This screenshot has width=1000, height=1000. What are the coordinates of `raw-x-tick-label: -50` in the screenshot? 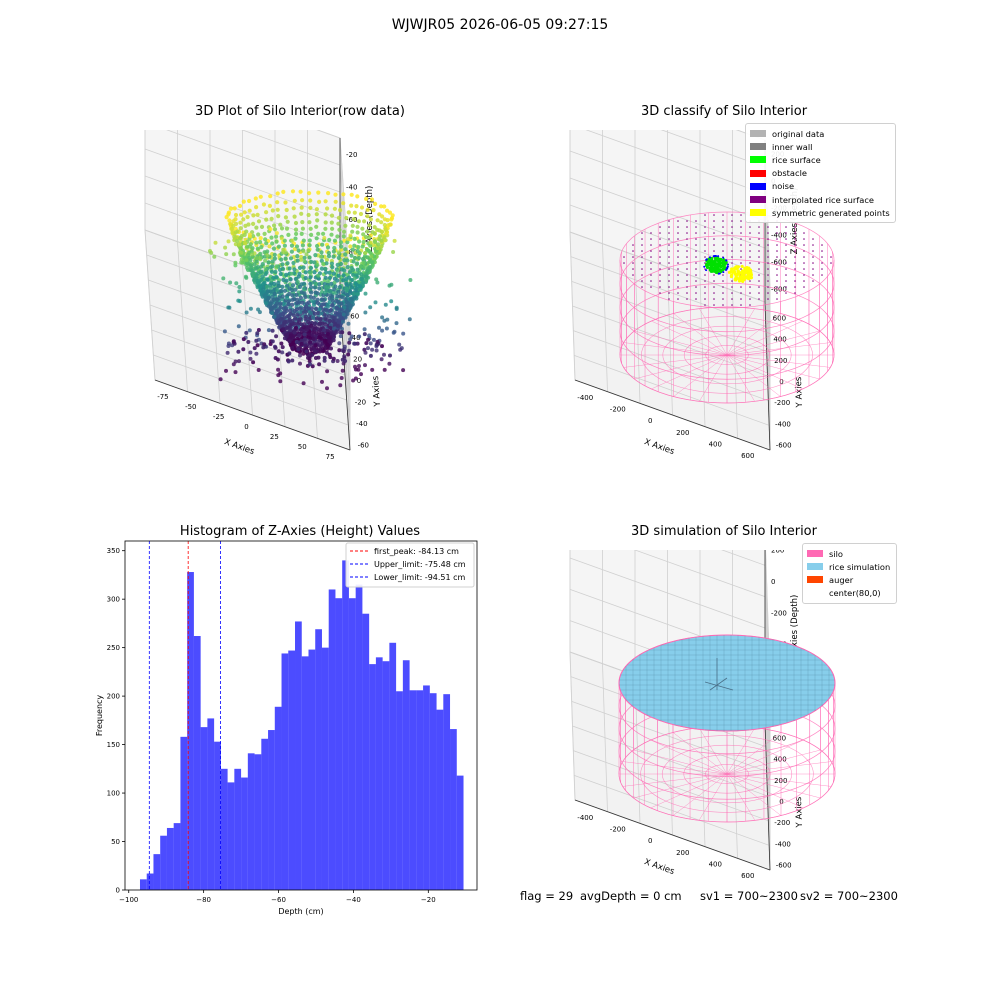 It's located at (190, 407).